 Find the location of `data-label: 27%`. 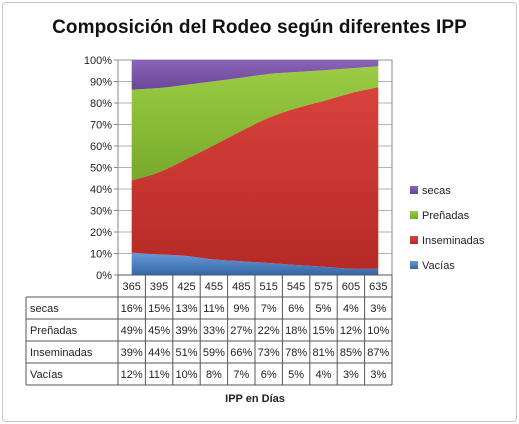

data-label: 27% is located at coordinates (241, 331).